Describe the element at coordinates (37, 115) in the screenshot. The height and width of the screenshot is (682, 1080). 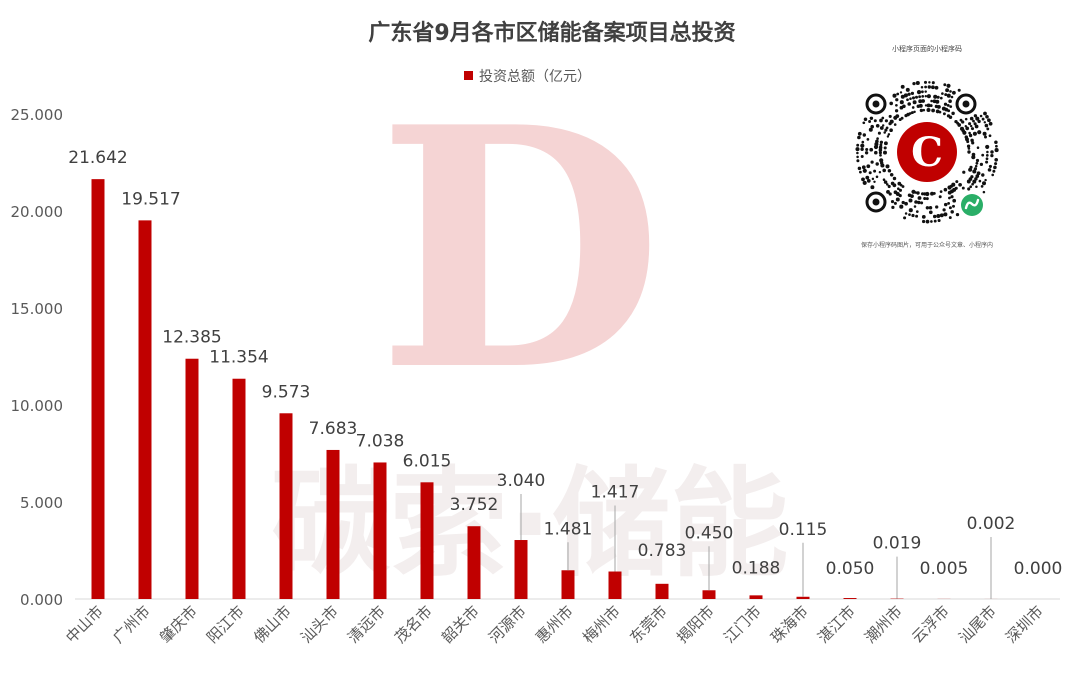
I see `y-tick-label: 25.000` at that location.